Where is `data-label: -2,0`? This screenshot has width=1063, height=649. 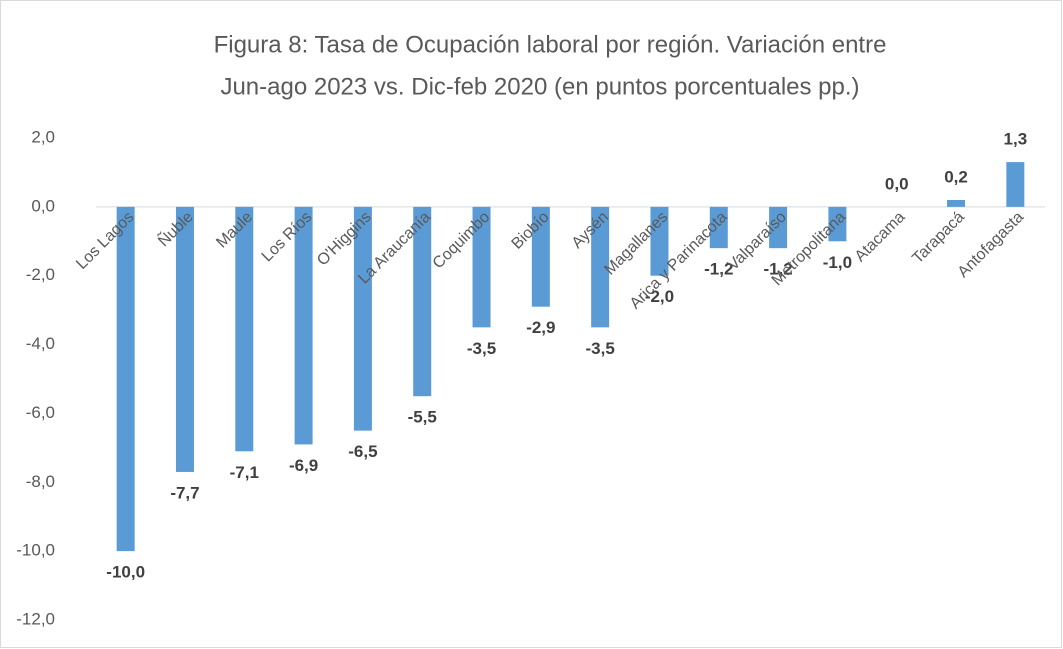 data-label: -2,0 is located at coordinates (659, 296).